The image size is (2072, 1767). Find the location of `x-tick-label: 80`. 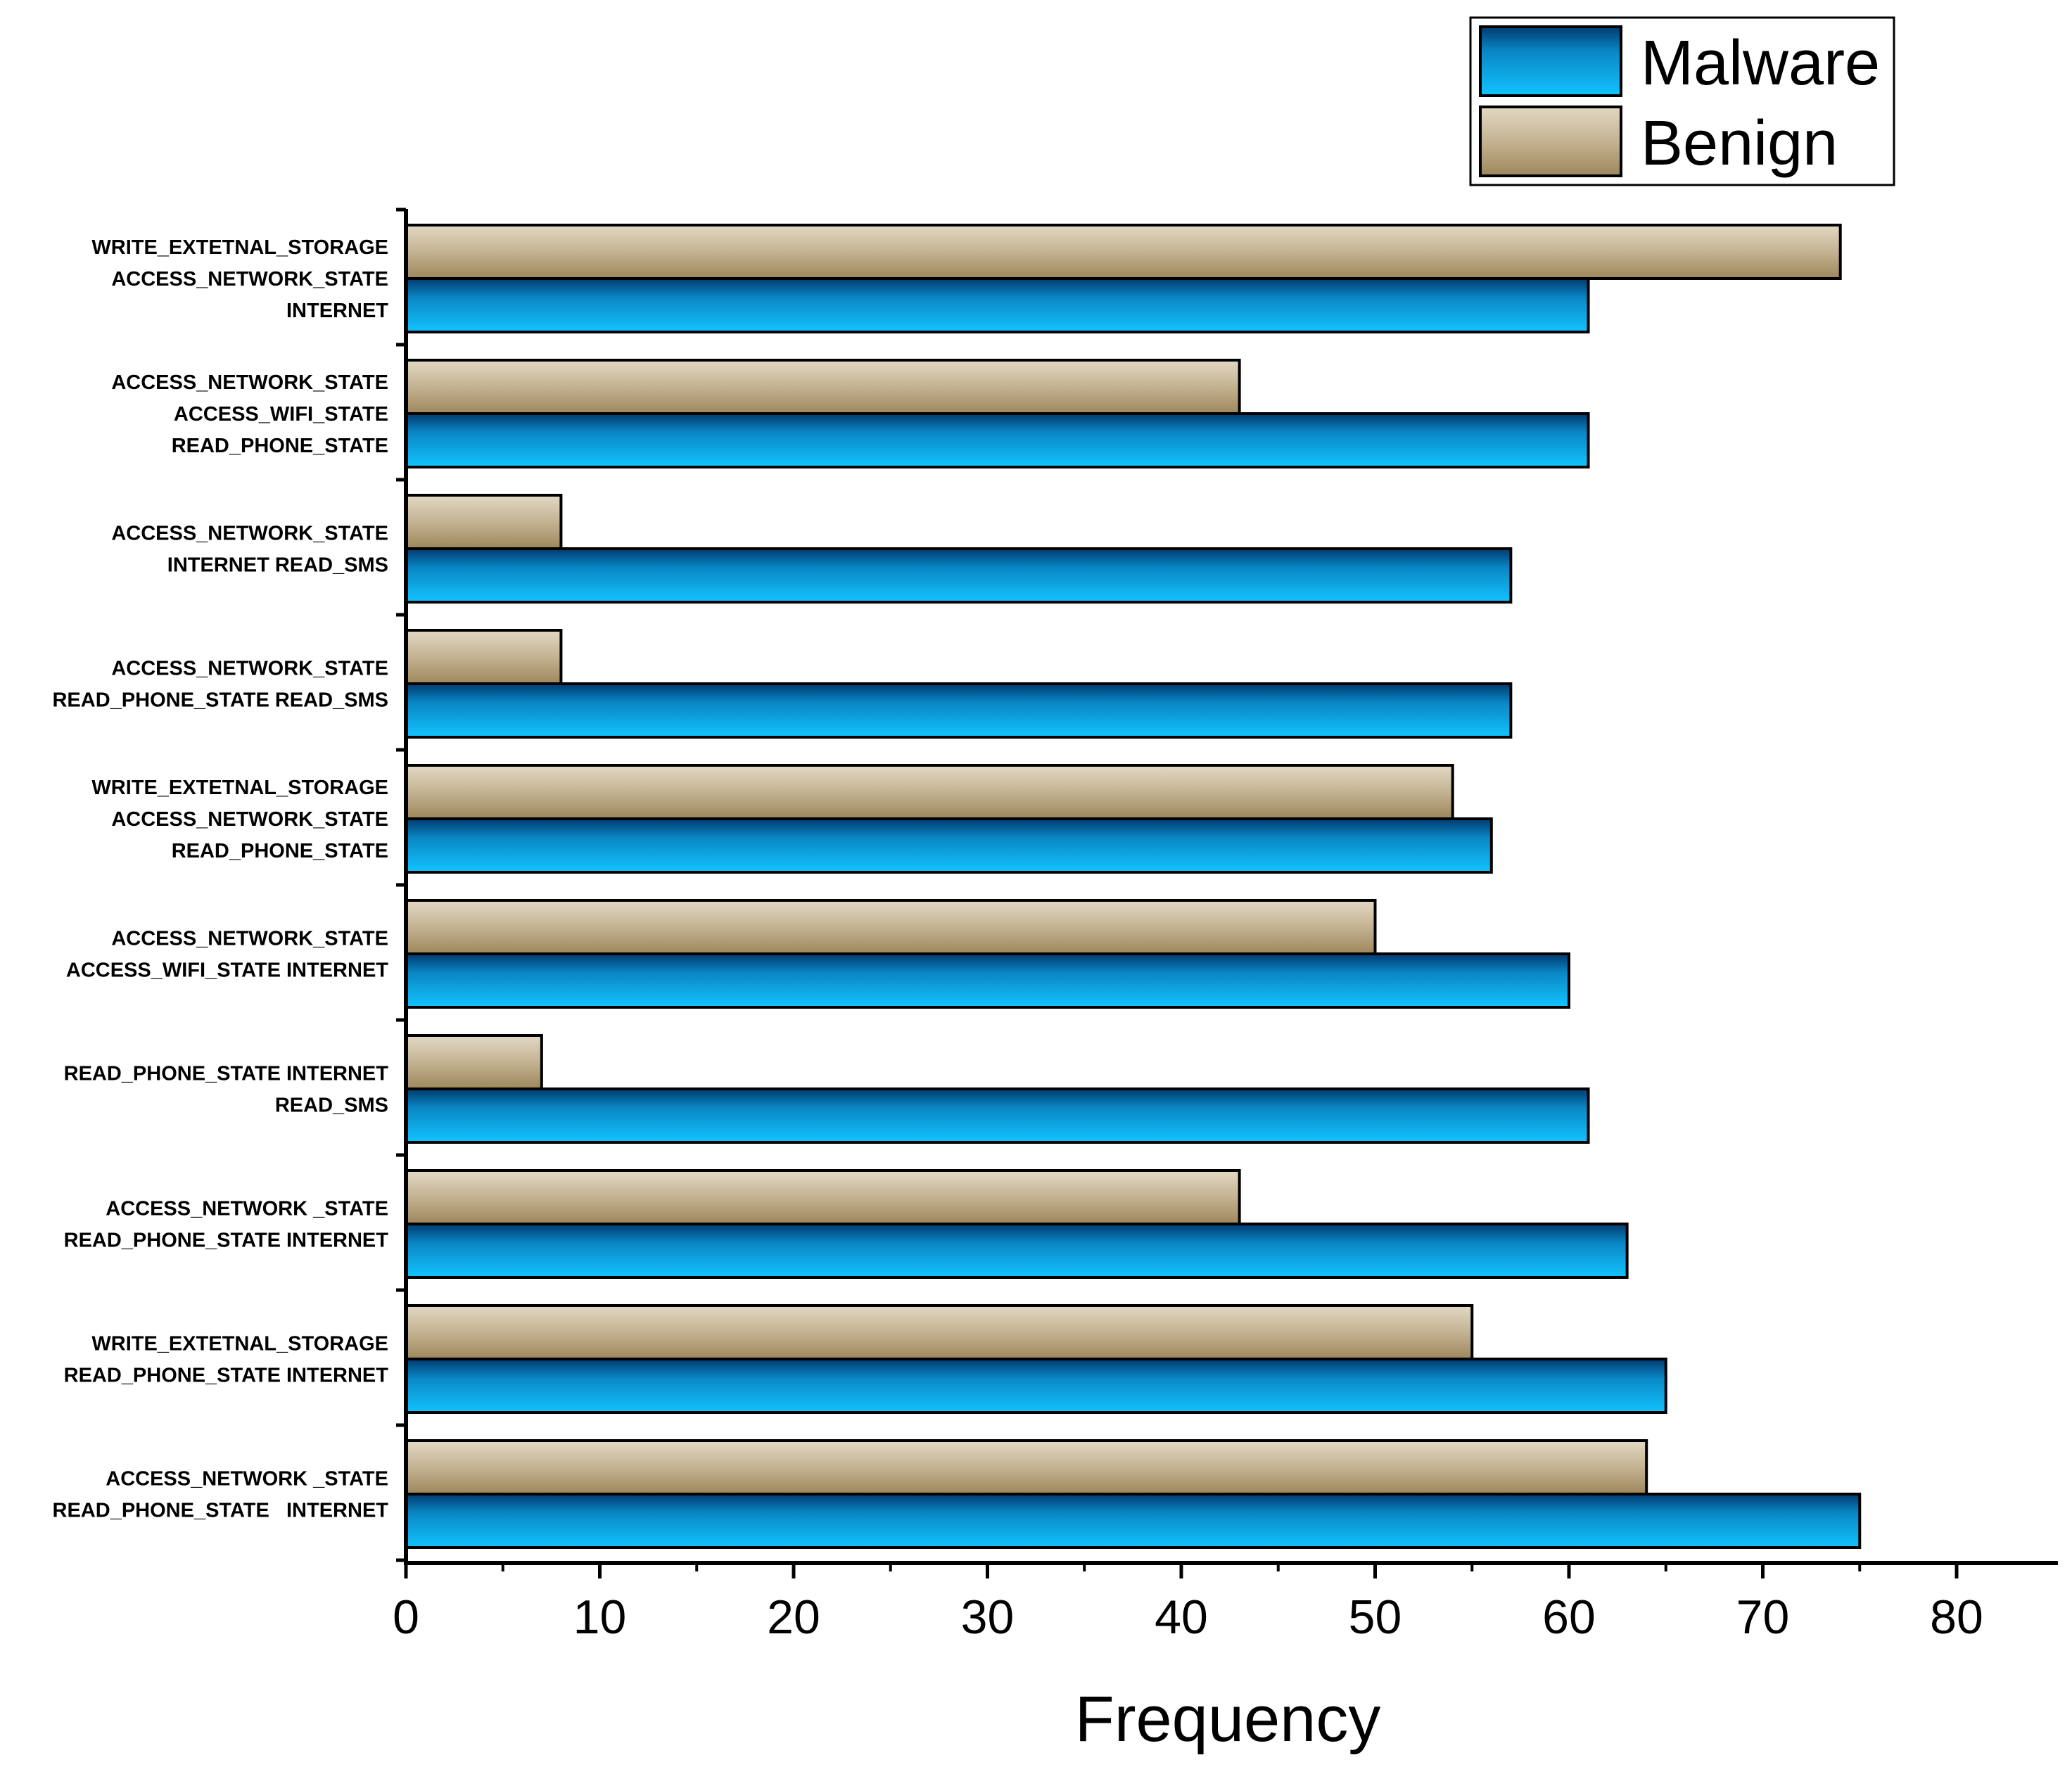

x-tick-label: 80 is located at coordinates (1956, 1617).